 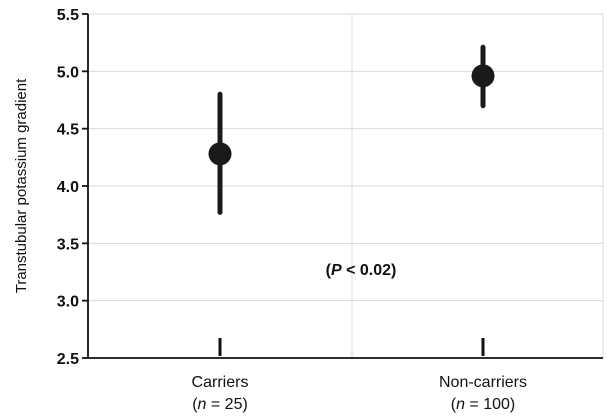 What do you see at coordinates (359, 375) in the screenshot?
I see `x-ticks: Carriers (n = 25) Non-carriers (n = 100)` at bounding box center [359, 375].